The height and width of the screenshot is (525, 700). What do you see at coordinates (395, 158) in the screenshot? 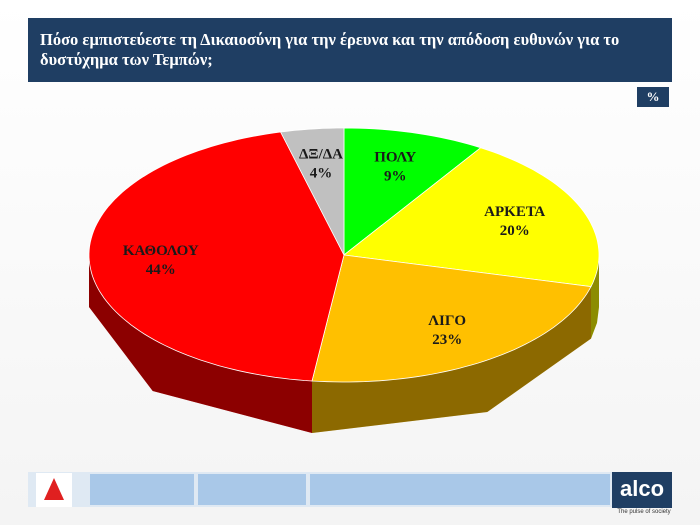
I see `slice-label: ΠΟΛΥ` at bounding box center [395, 158].